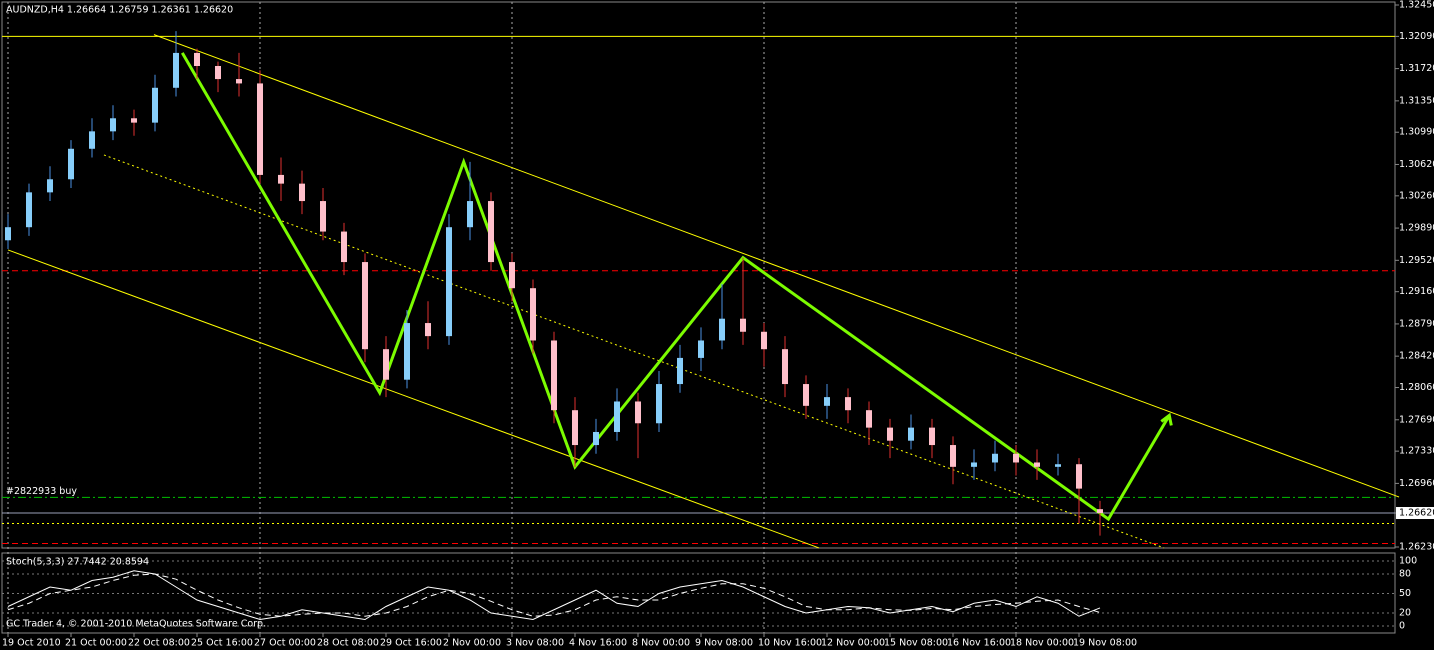 The height and width of the screenshot is (650, 1434). What do you see at coordinates (1416, 387) in the screenshot?
I see `y-tick-label: 1.28060` at bounding box center [1416, 387].